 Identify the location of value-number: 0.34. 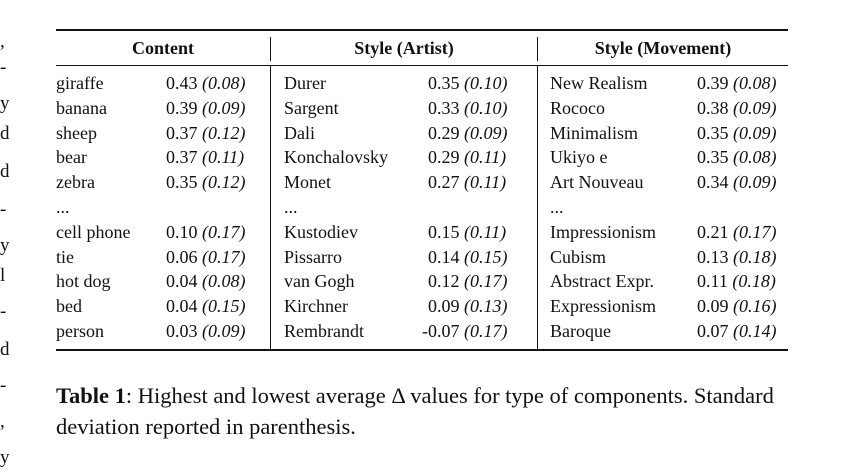
(713, 182).